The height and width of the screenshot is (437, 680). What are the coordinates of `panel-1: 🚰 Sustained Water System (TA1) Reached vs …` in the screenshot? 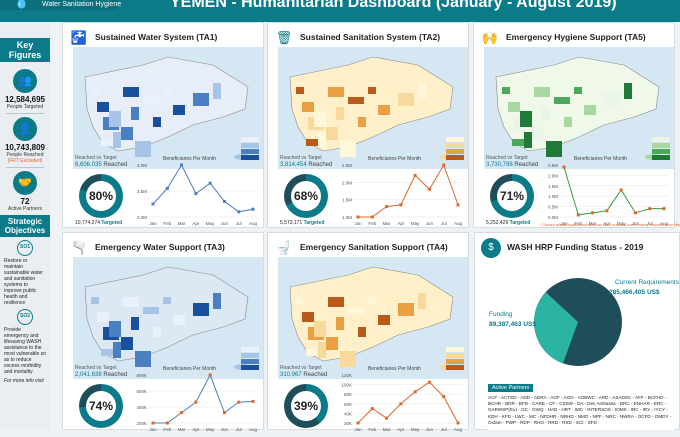 It's located at (163, 125).